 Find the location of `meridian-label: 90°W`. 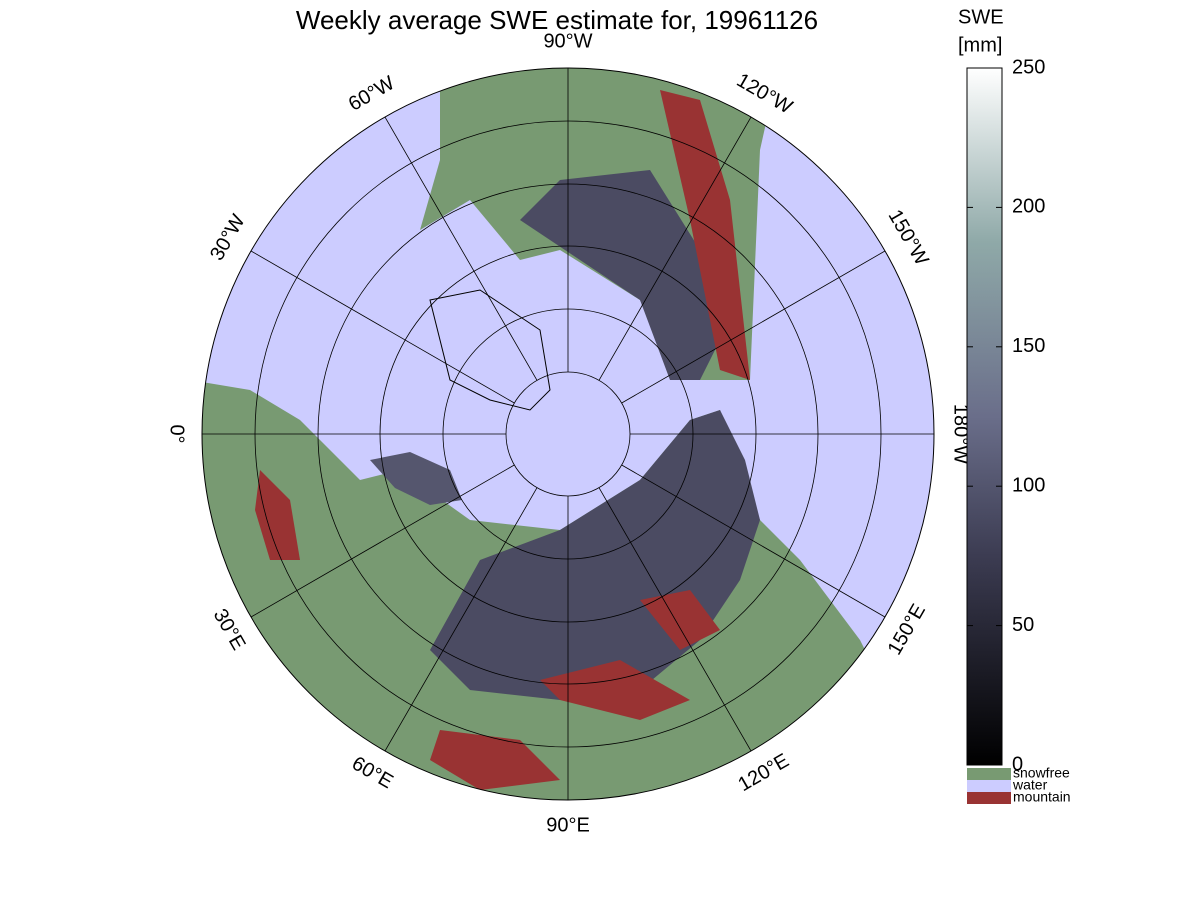

meridian-label: 90°W is located at coordinates (567, 41).